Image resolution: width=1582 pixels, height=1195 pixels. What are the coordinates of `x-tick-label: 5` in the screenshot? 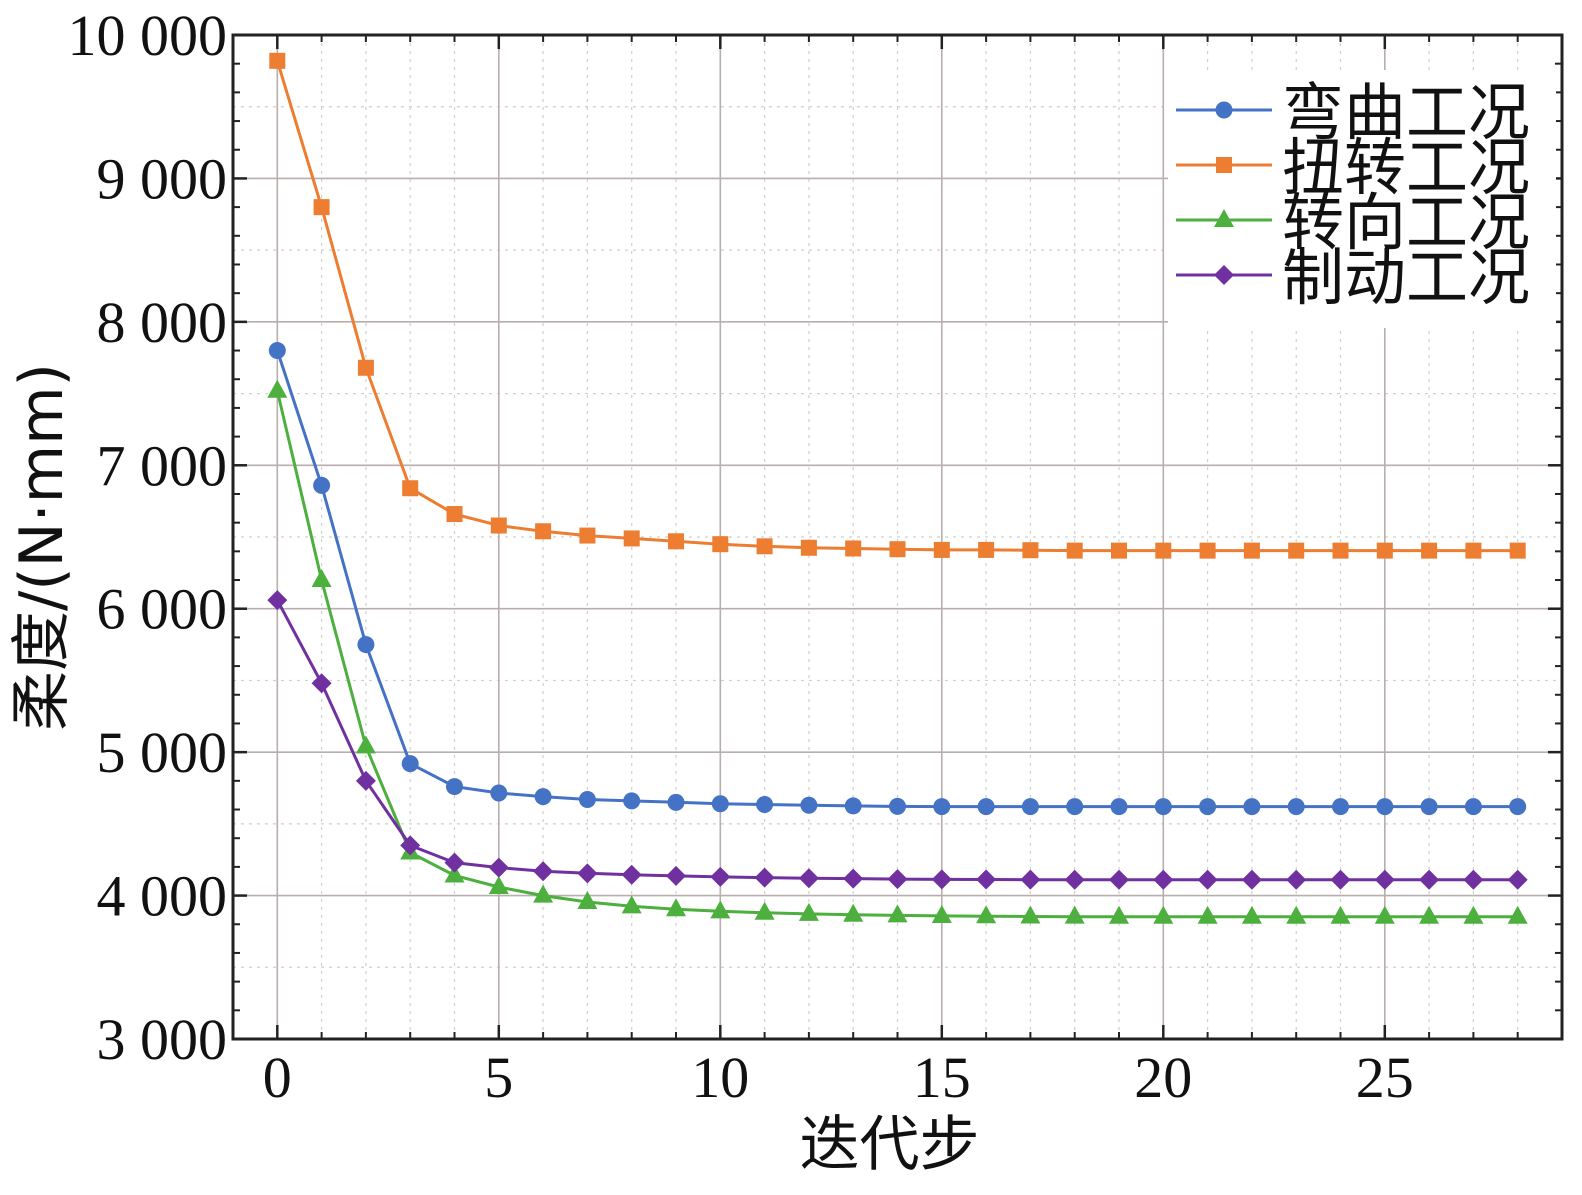 It's located at (498, 1077).